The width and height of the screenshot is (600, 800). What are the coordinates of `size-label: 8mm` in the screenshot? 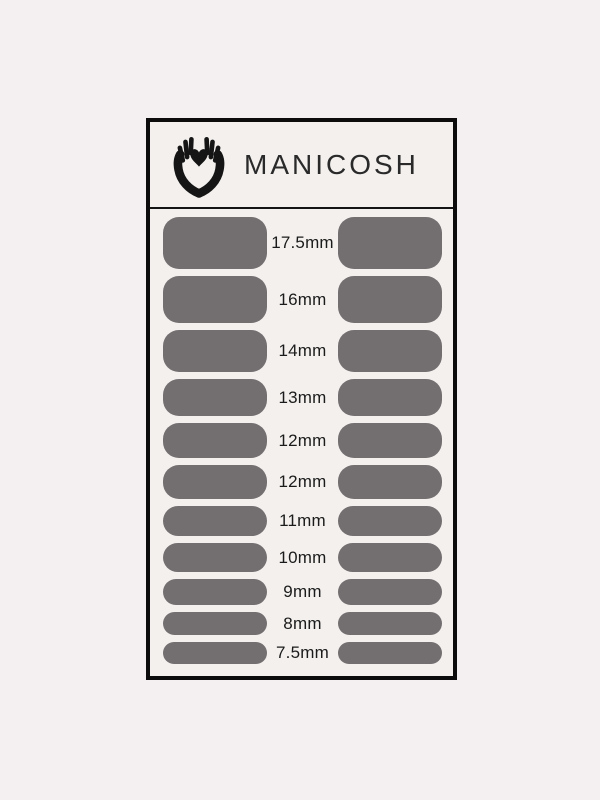 It's located at (302, 623).